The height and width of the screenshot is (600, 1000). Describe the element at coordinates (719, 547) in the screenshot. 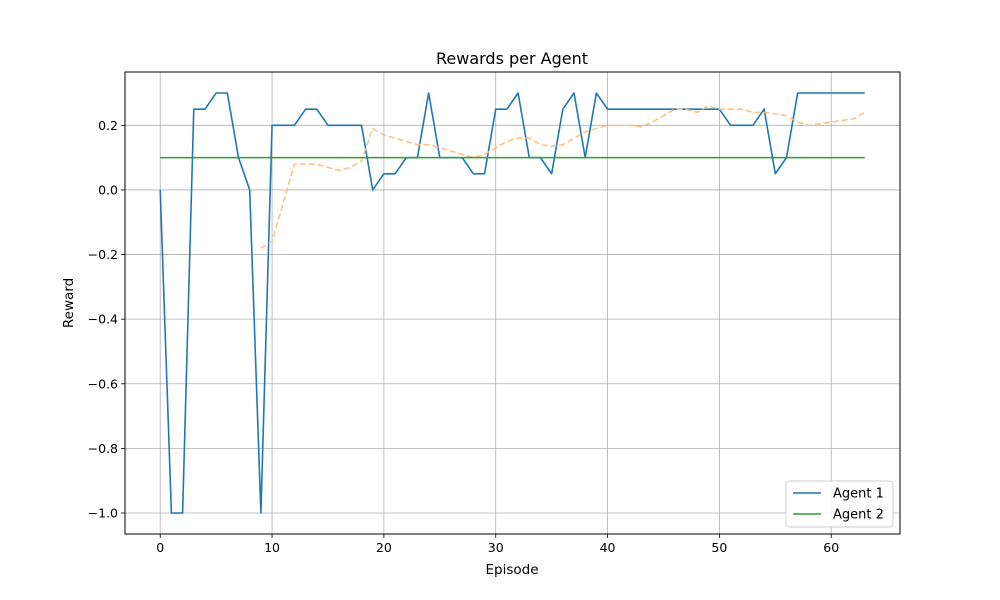

I see `x-tick-label: 50` at that location.